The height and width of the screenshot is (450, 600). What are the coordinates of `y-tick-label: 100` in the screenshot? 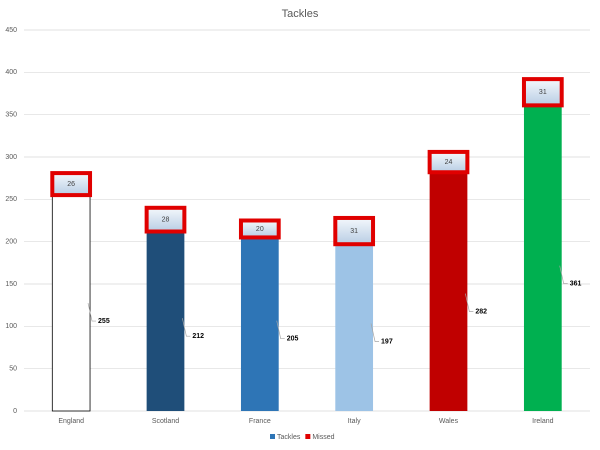 It's located at (11, 326).